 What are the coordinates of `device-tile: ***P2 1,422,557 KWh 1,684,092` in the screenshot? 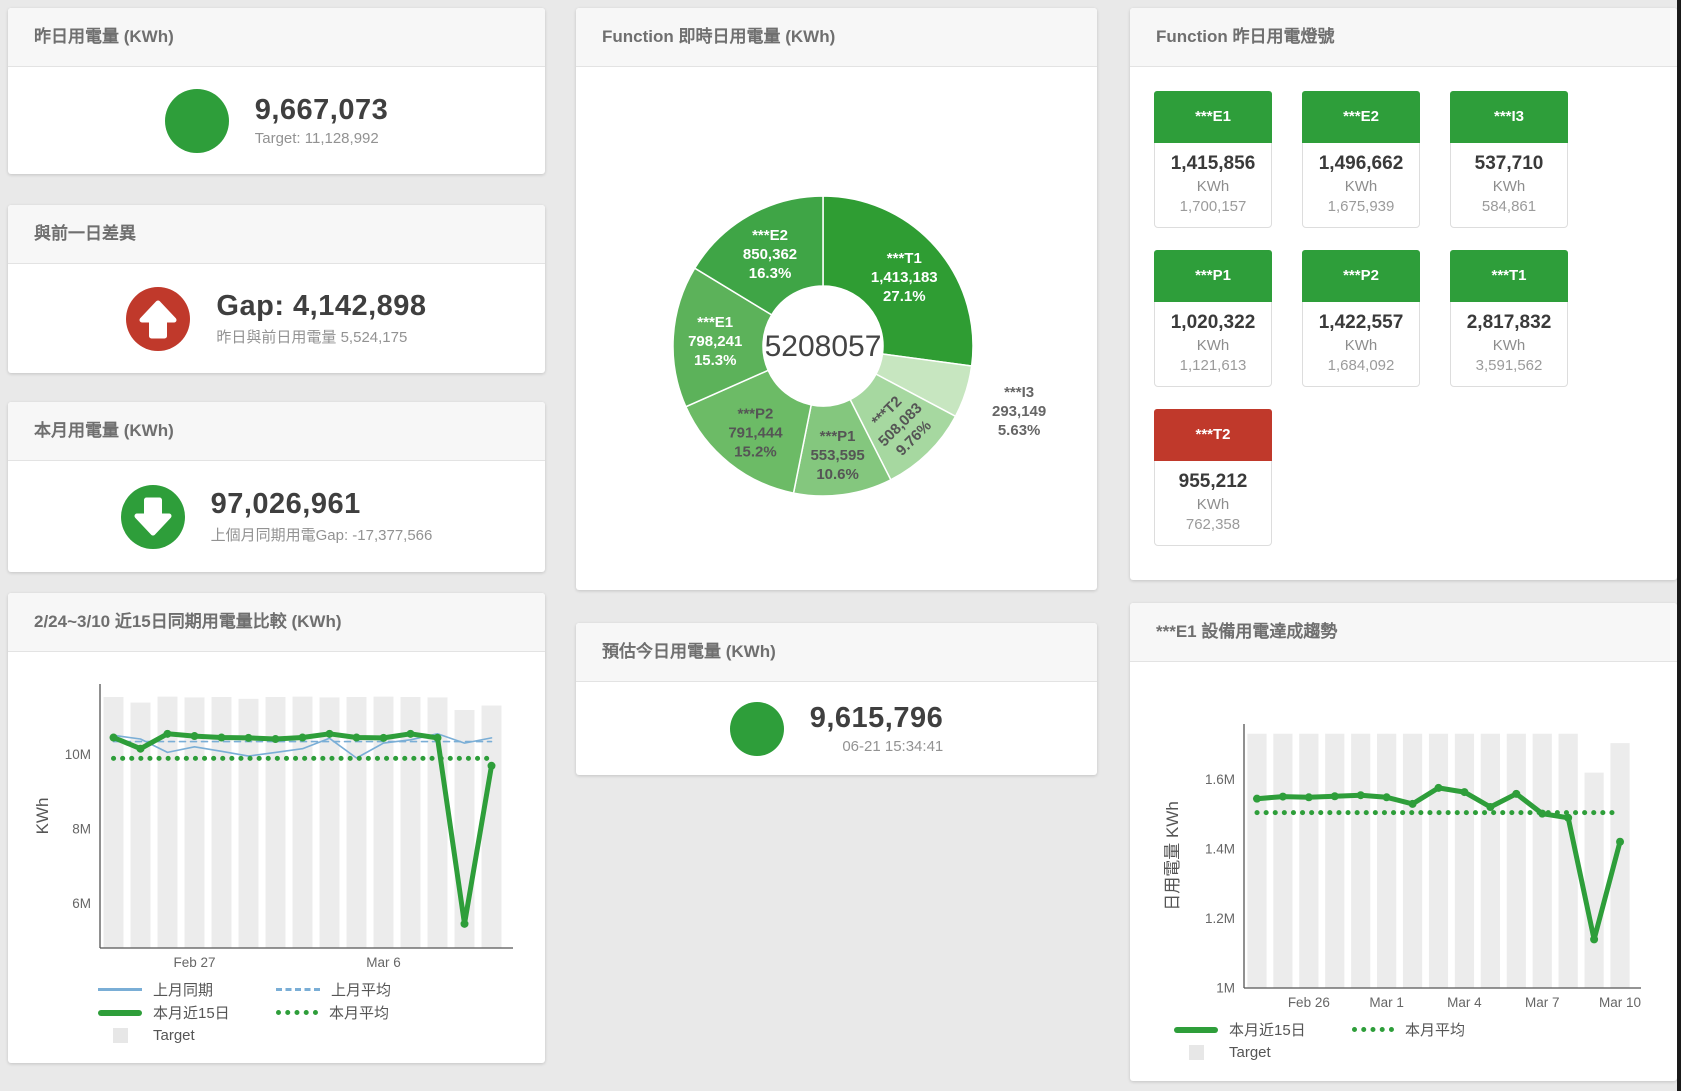 It's located at (1361, 318).